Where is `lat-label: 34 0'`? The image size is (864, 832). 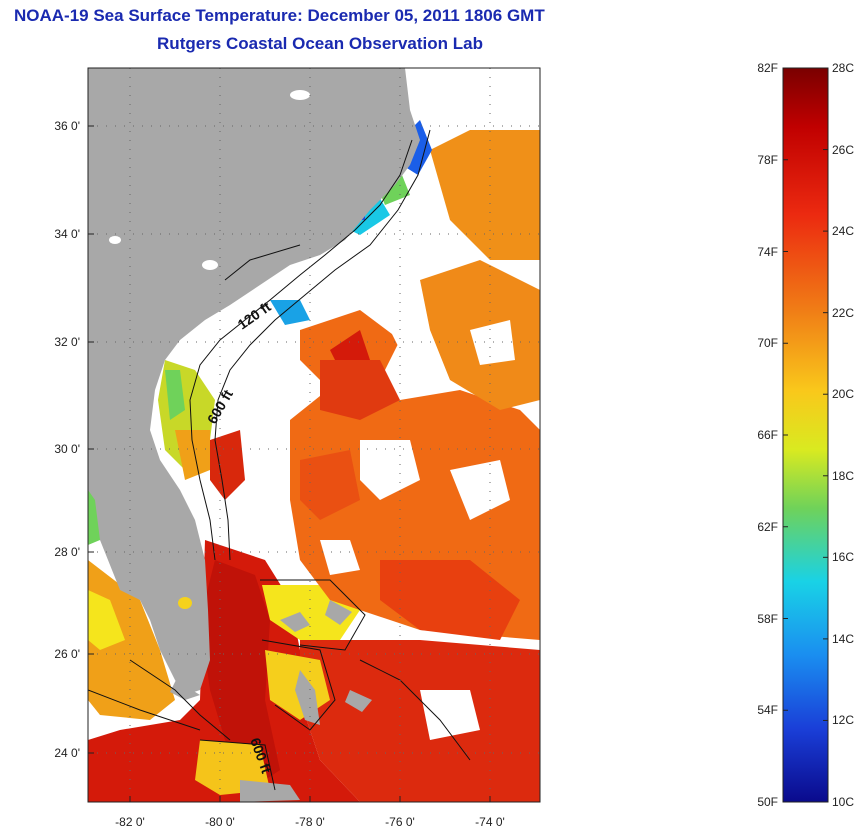 lat-label: 34 0' is located at coordinates (67, 234).